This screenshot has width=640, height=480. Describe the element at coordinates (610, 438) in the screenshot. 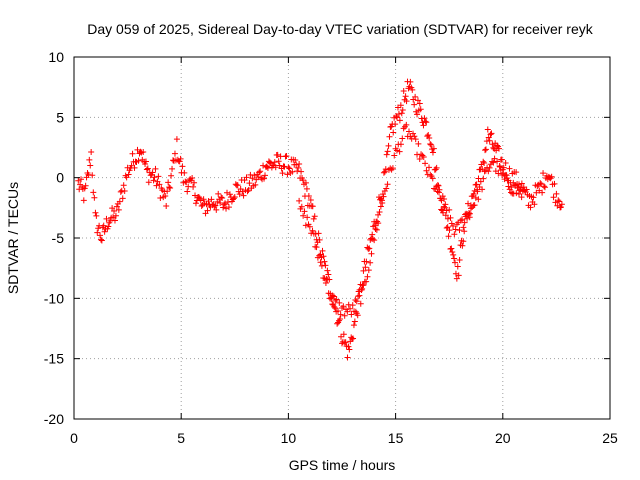

I see `x-tick-label: 25` at that location.